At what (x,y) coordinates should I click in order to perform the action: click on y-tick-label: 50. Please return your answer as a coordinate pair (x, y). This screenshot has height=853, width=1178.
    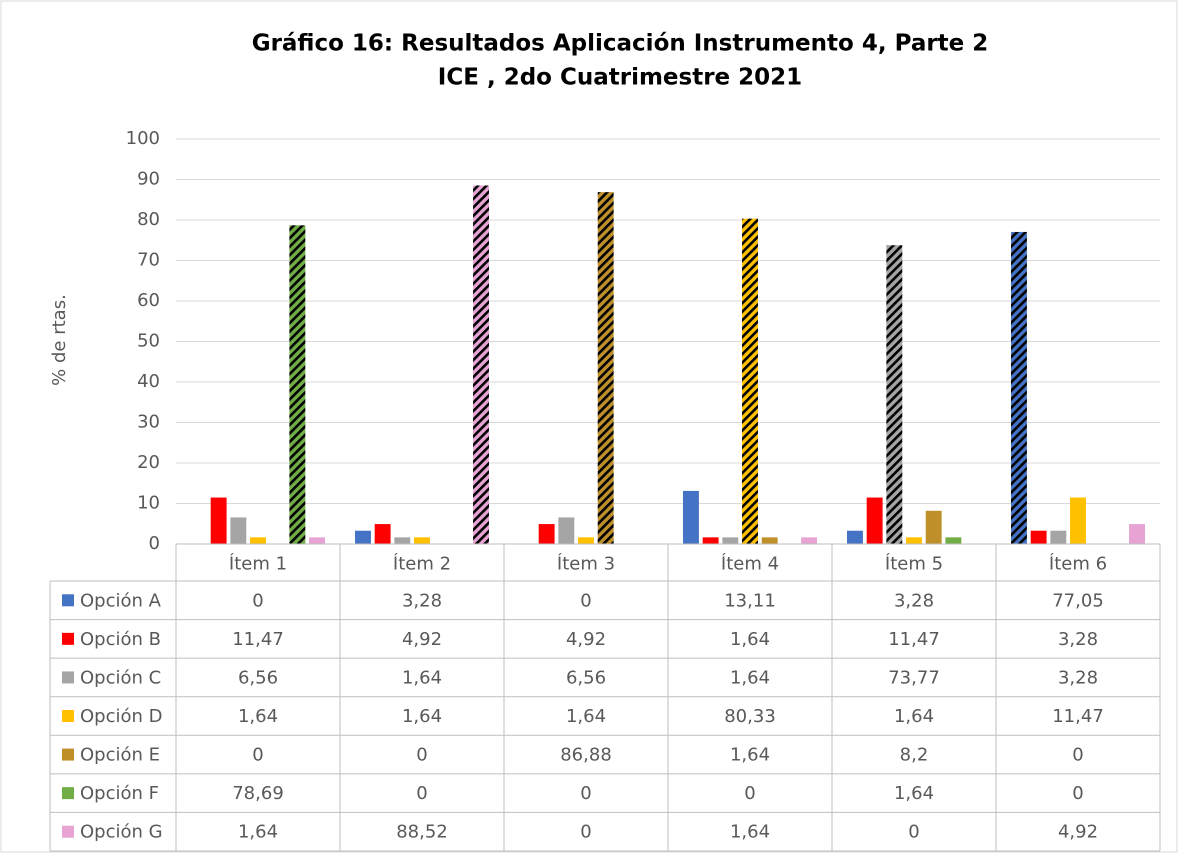
    Looking at the image, I should click on (148, 341).